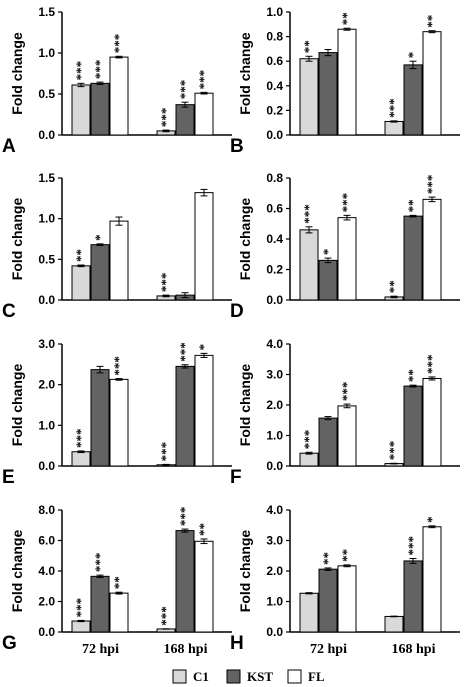  What do you see at coordinates (414, 649) in the screenshot?
I see `x-category-label: 168 hpi` at bounding box center [414, 649].